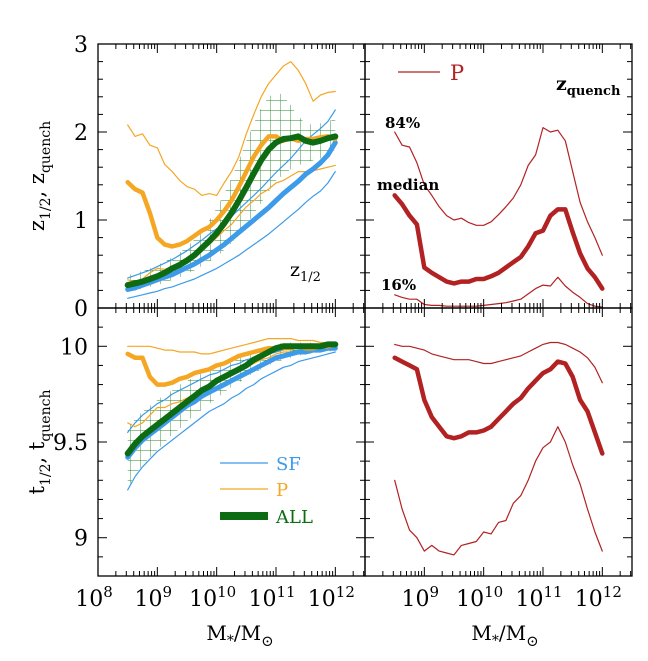 The height and width of the screenshot is (661, 648). Describe the element at coordinates (457, 73) in the screenshot. I see `p-legend-label: P` at that location.